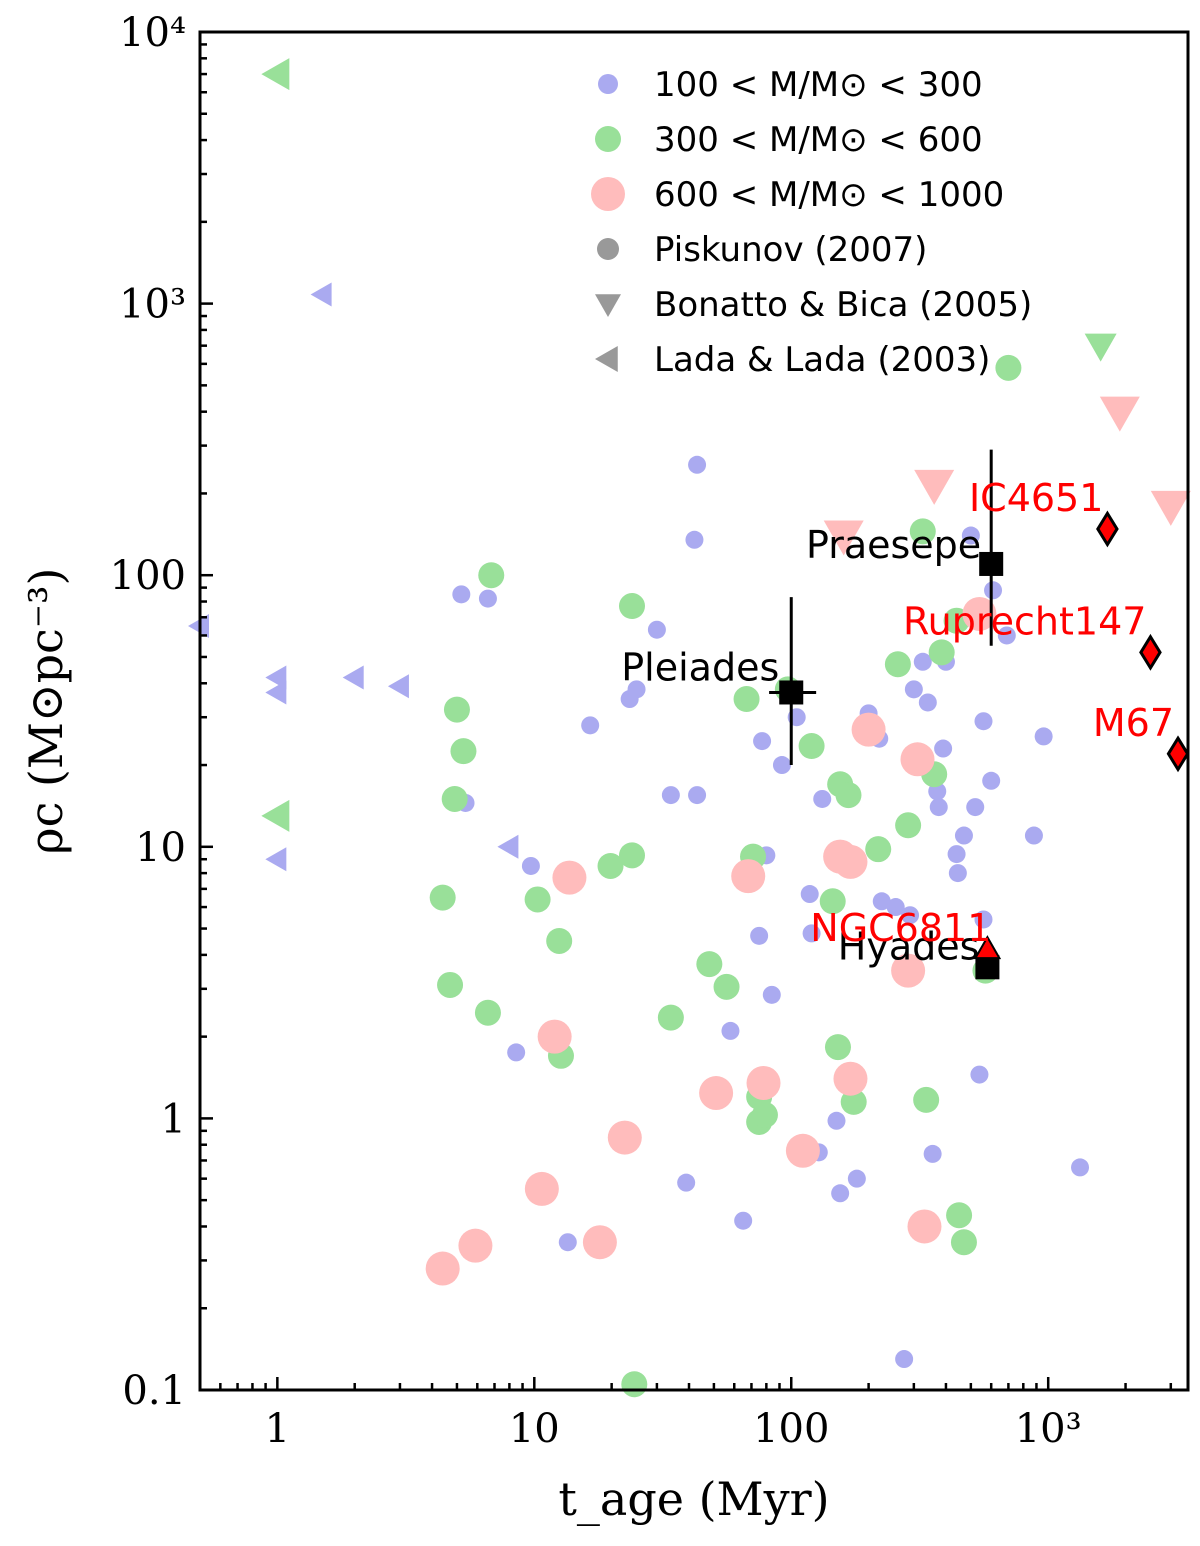 Image resolution: width=1200 pixels, height=1546 pixels. What do you see at coordinates (693, 1499) in the screenshot?
I see `x-axis-label: t_age (Myr)` at bounding box center [693, 1499].